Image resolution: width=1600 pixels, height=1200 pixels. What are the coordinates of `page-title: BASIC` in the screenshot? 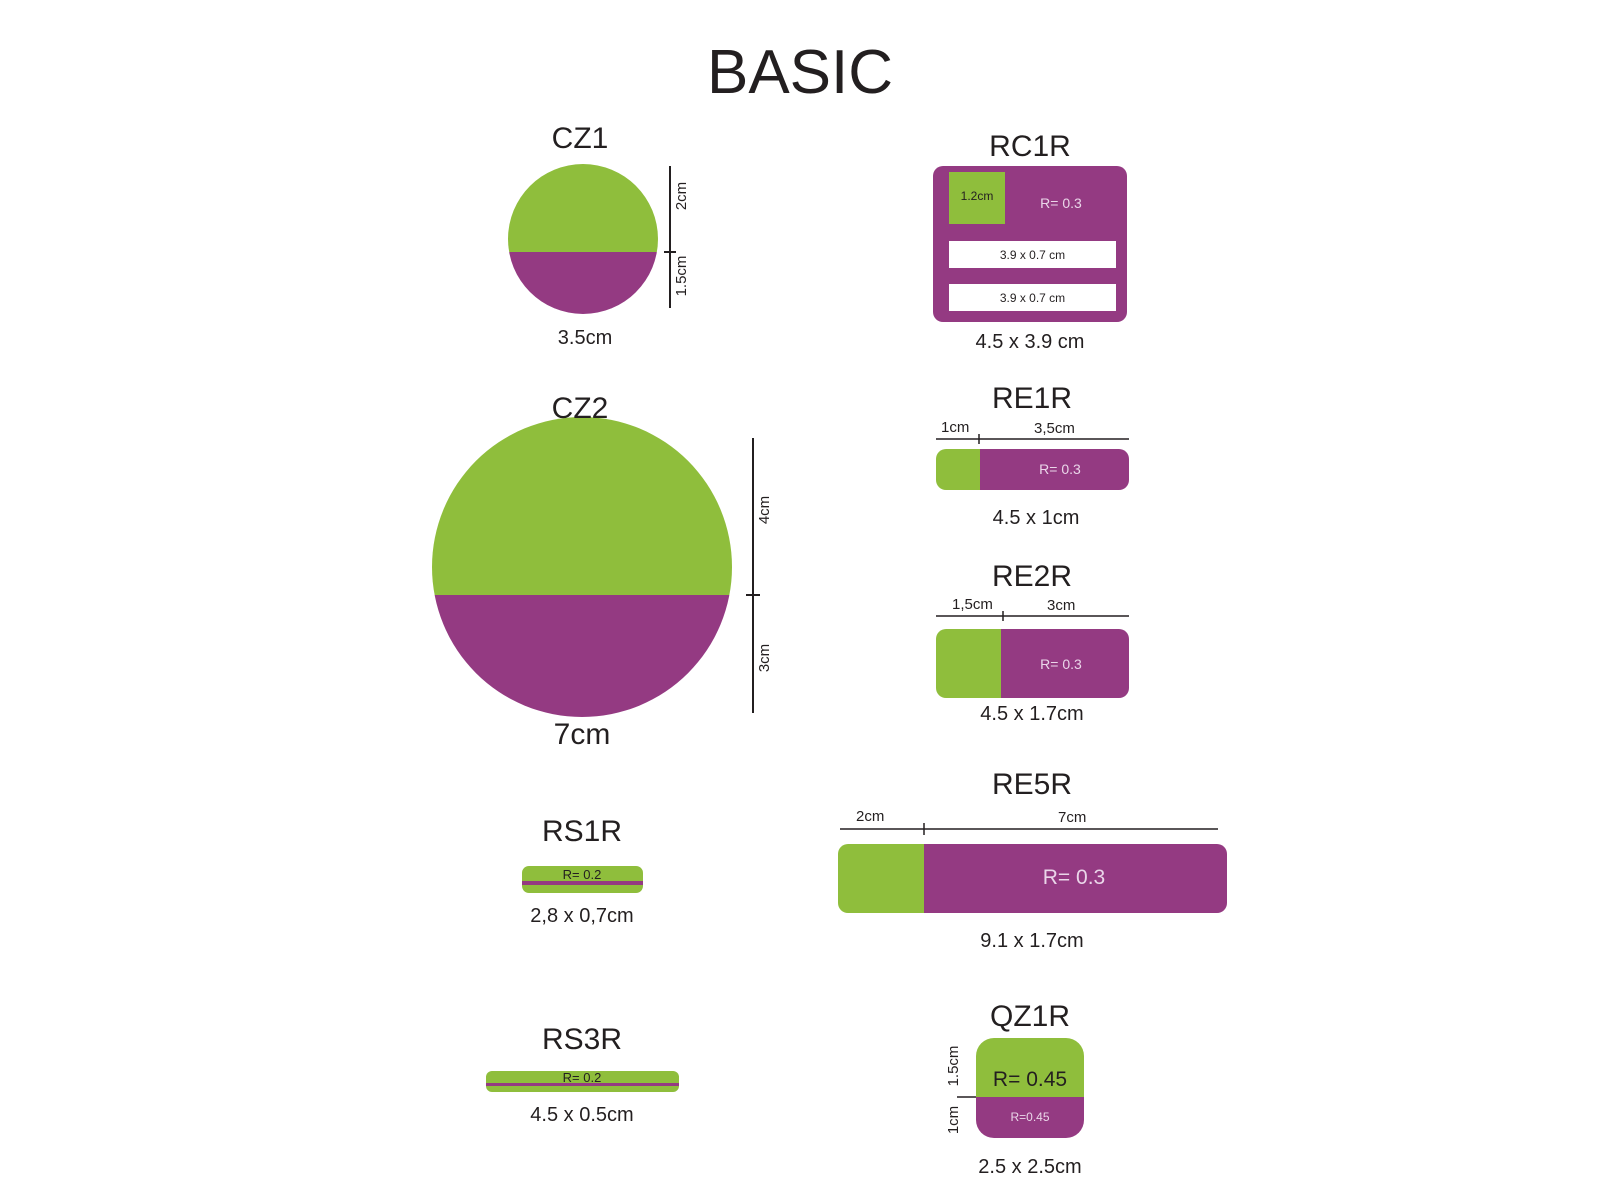 It's located at (800, 72).